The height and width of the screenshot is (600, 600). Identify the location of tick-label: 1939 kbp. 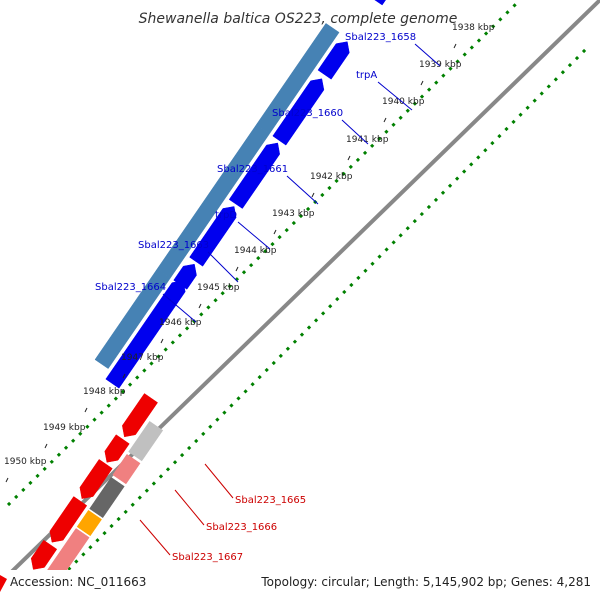
(440, 65).